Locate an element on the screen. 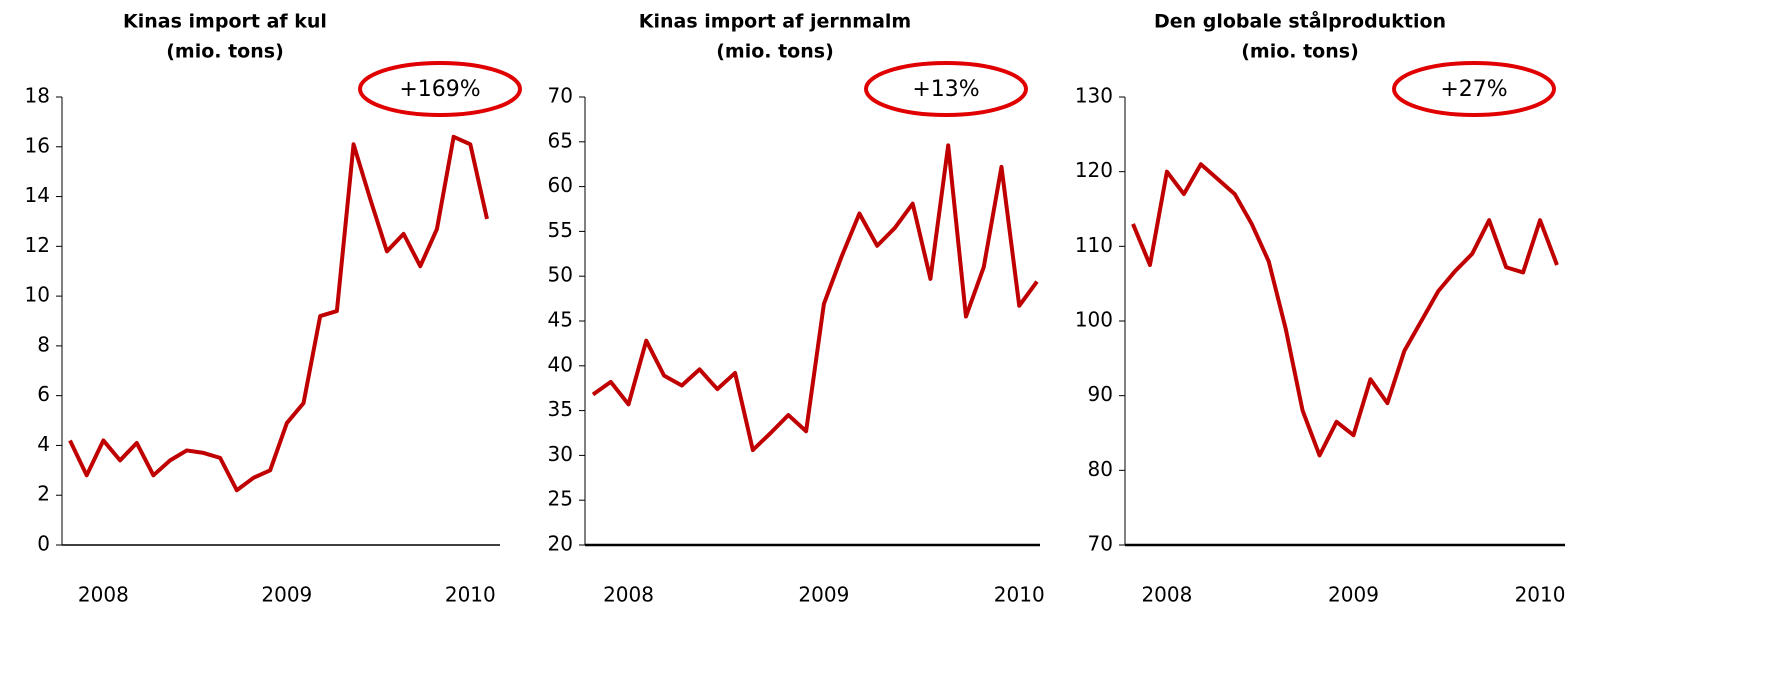 The width and height of the screenshot is (1775, 688). y-tick-label: 20 is located at coordinates (560, 544).